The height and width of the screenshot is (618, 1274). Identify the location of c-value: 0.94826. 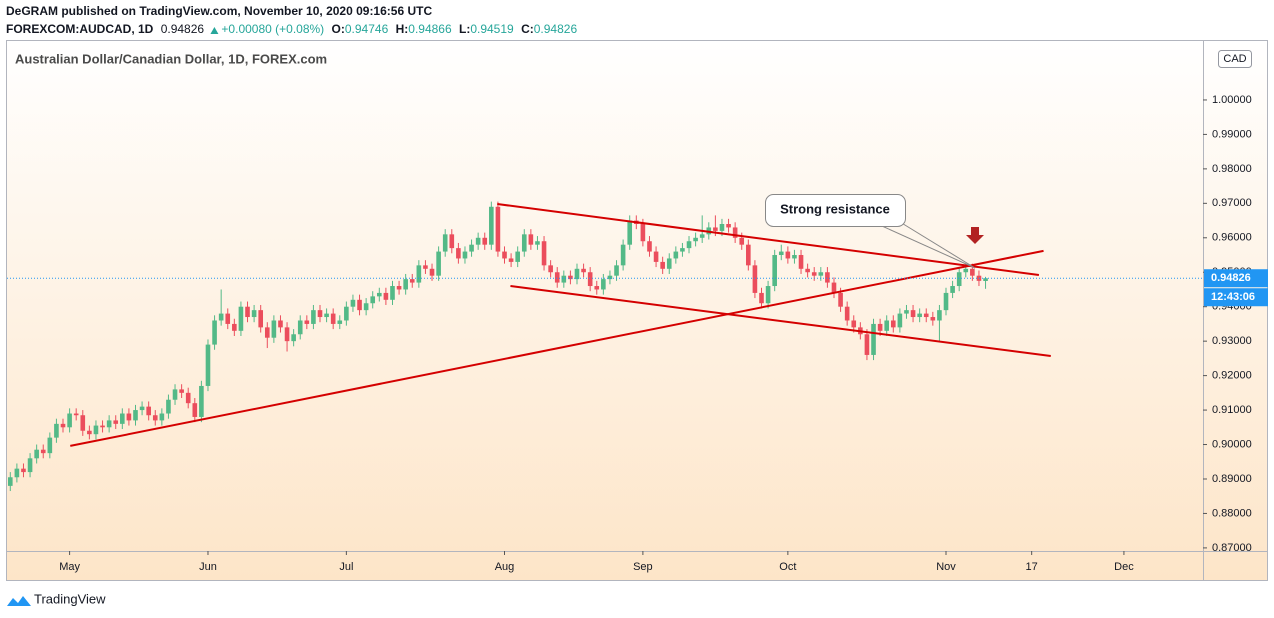
(556, 29).